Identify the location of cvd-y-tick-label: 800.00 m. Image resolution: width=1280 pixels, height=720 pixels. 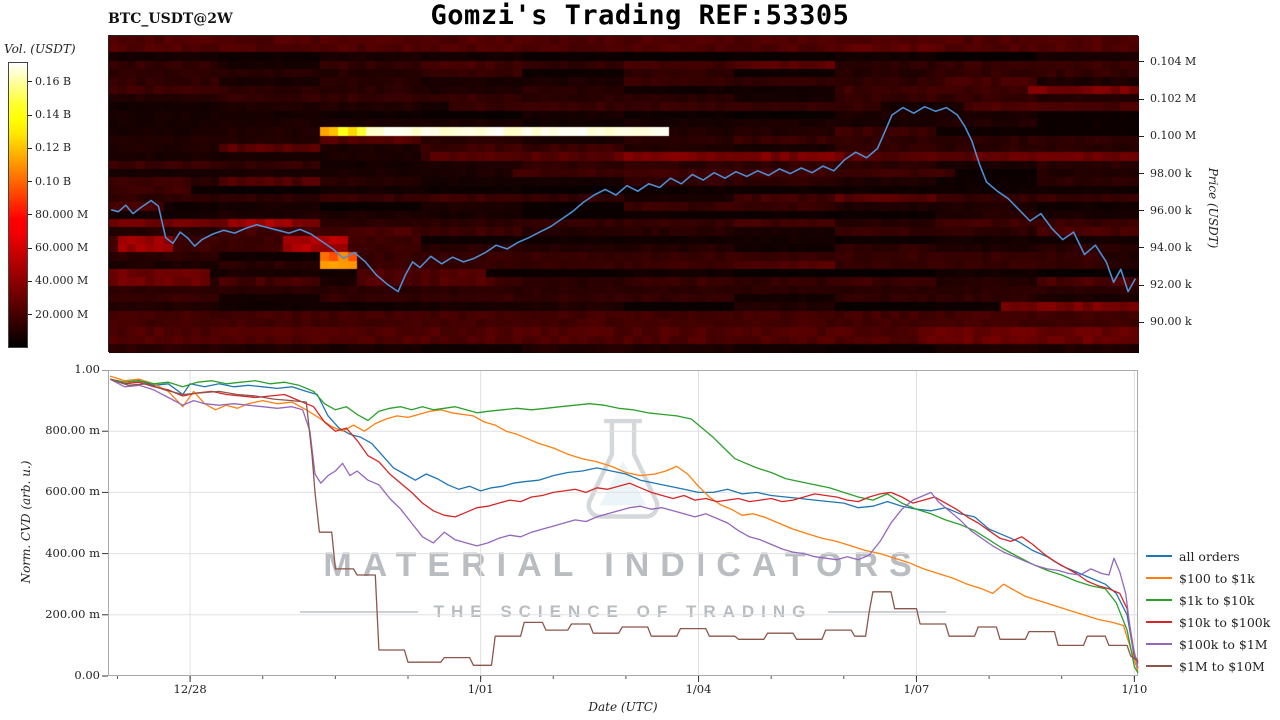
(72, 430).